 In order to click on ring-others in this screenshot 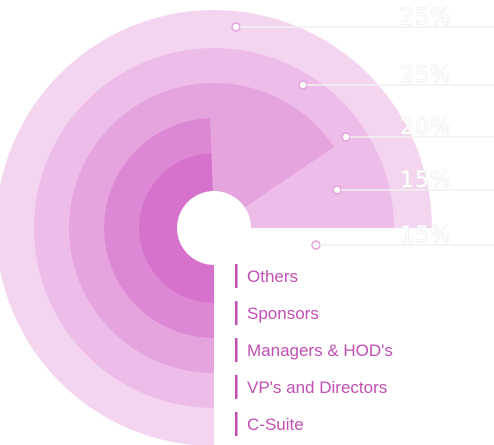, I will do `click(176, 228)`.